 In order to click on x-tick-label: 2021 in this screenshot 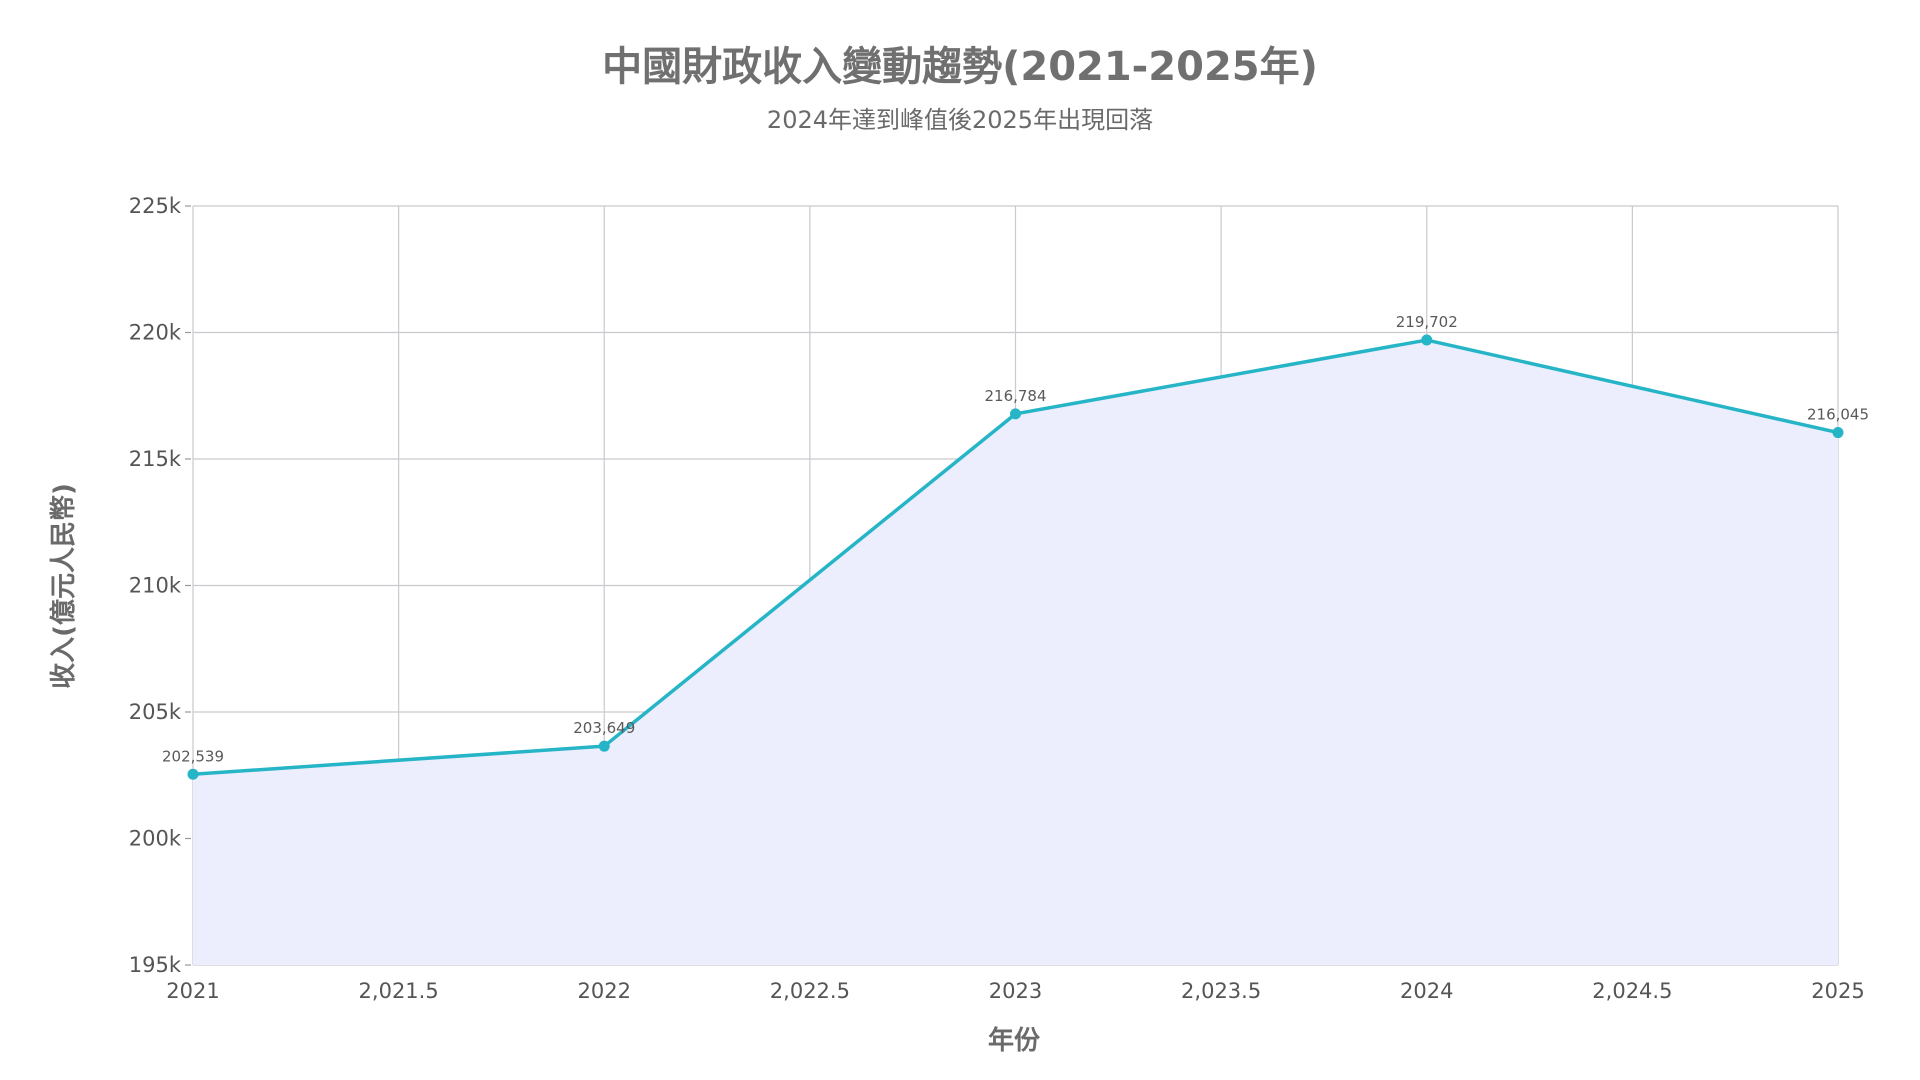, I will do `click(192, 991)`.